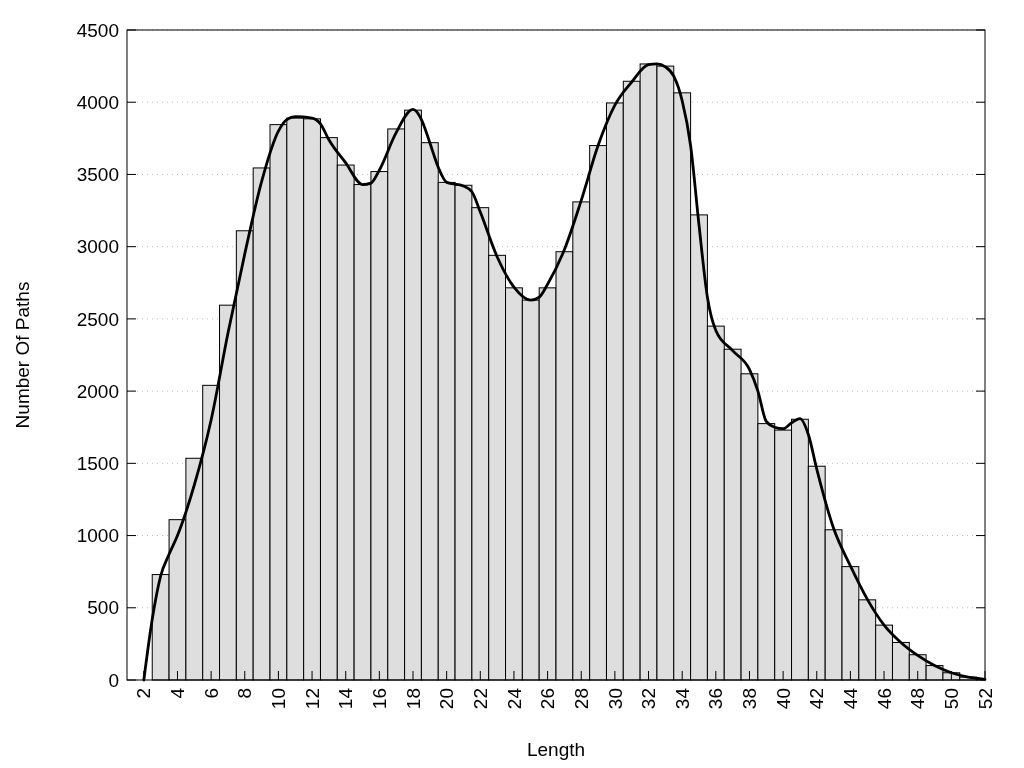  Describe the element at coordinates (556, 749) in the screenshot. I see `x-axis-title: Length` at that location.